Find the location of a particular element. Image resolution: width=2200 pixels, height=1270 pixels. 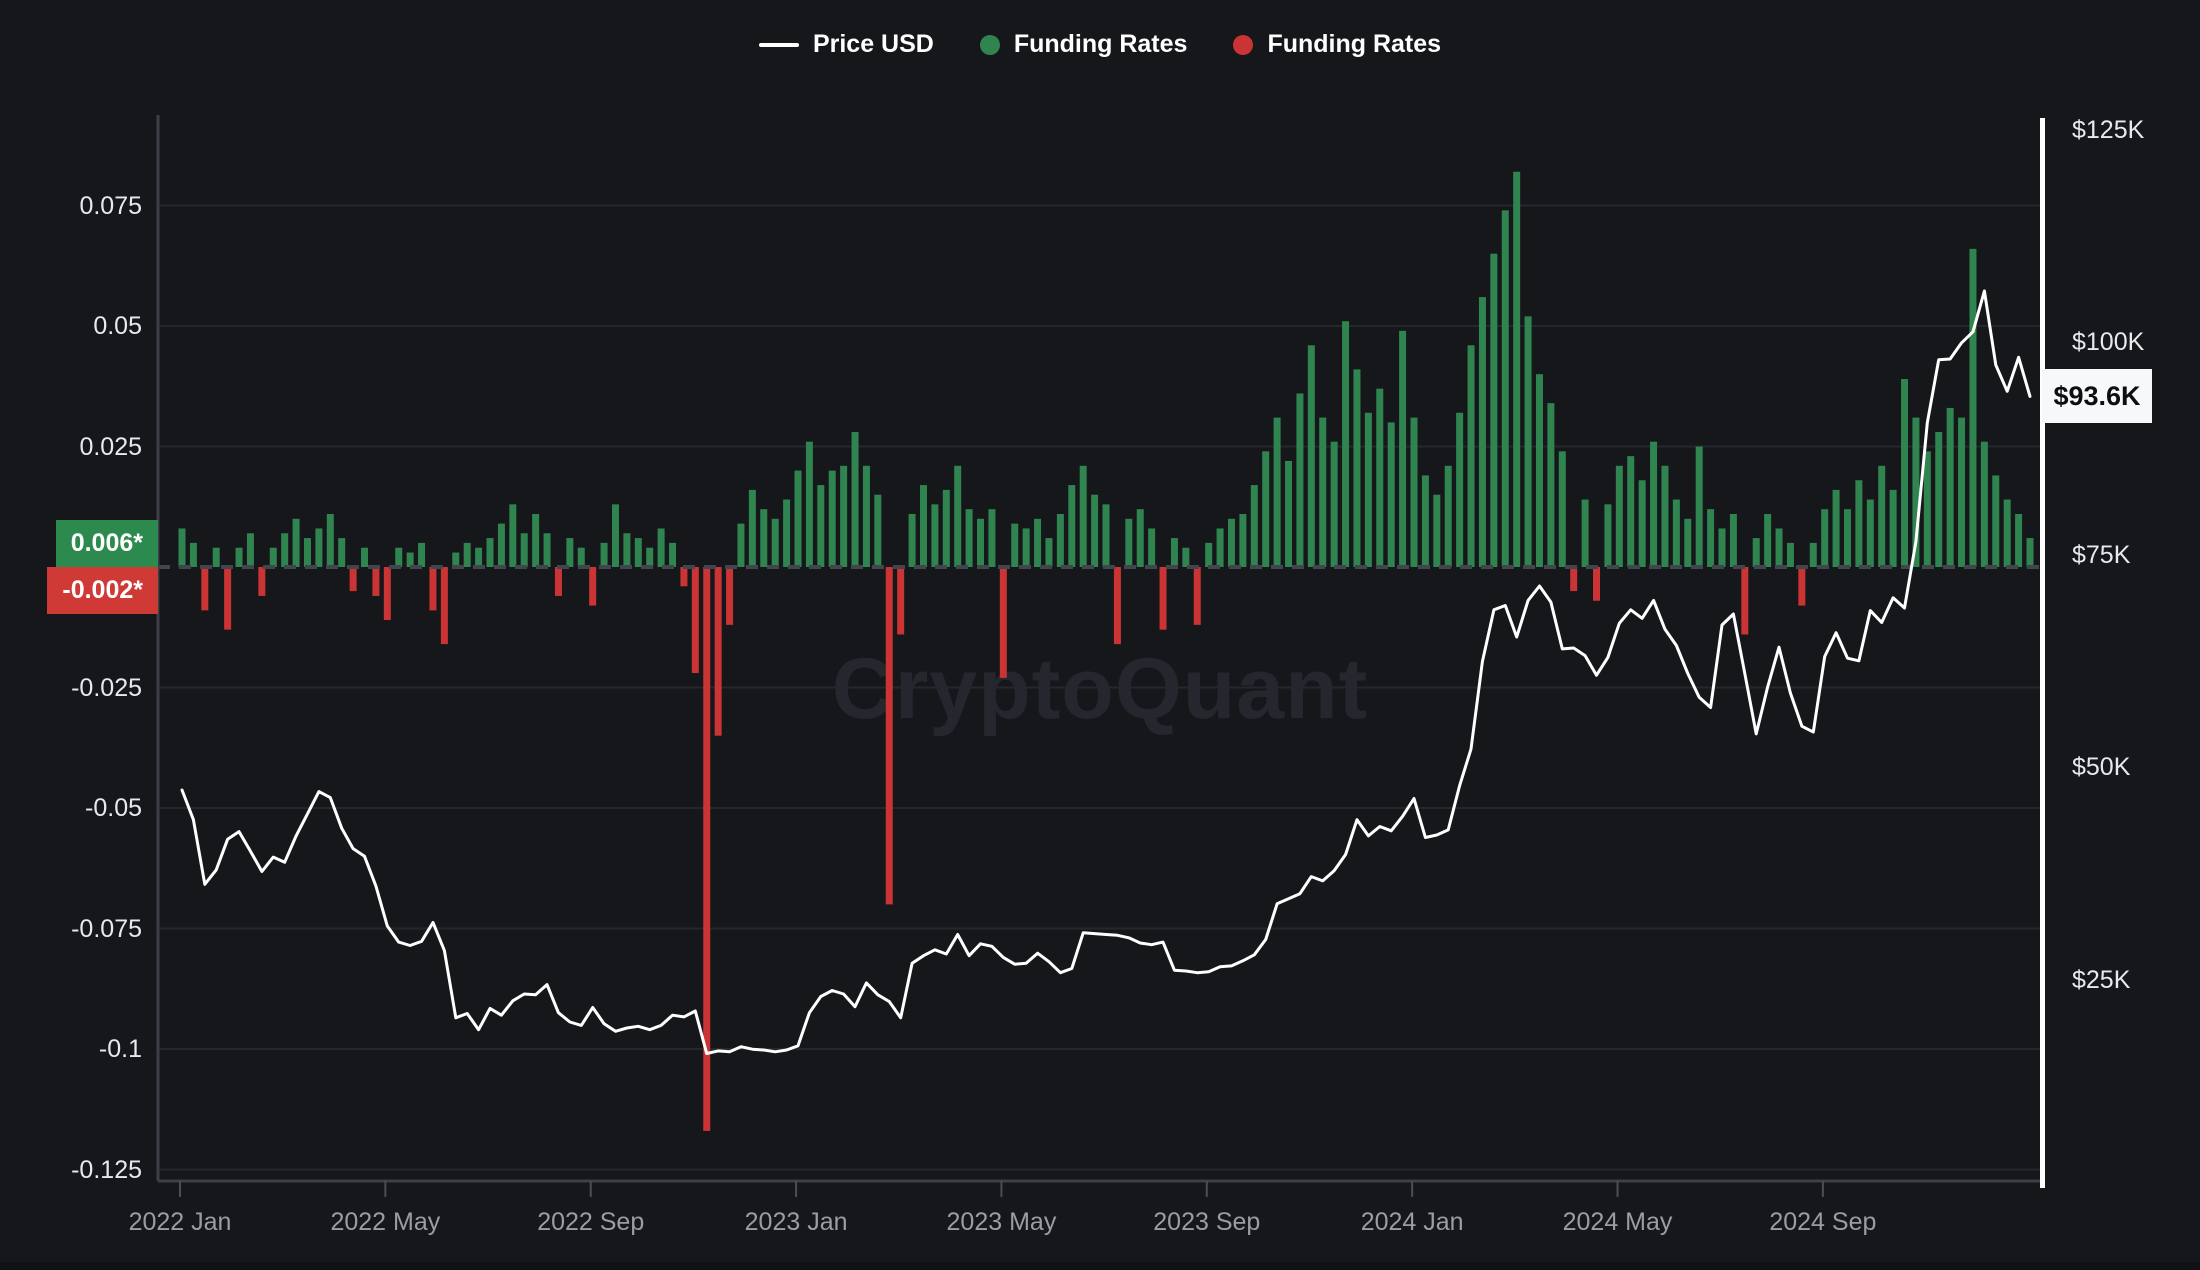

legend: Price USD Funding Rates Funding Rates is located at coordinates (1100, 44).